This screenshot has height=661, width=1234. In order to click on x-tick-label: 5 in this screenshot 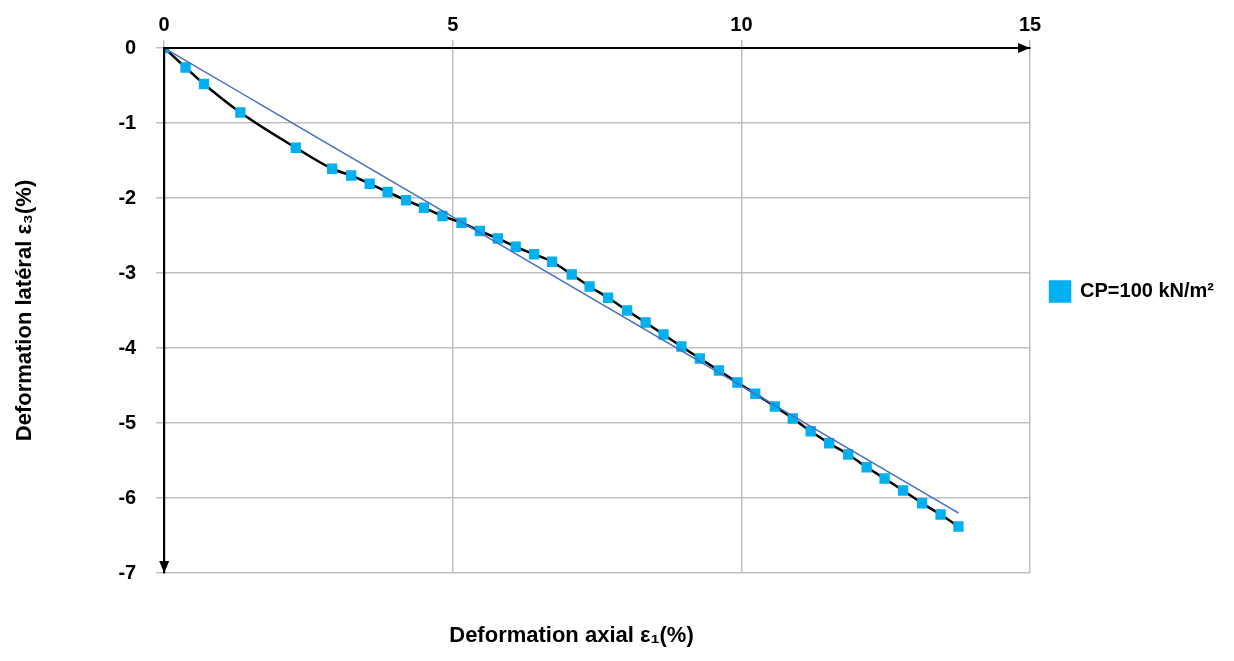, I will do `click(453, 23)`.